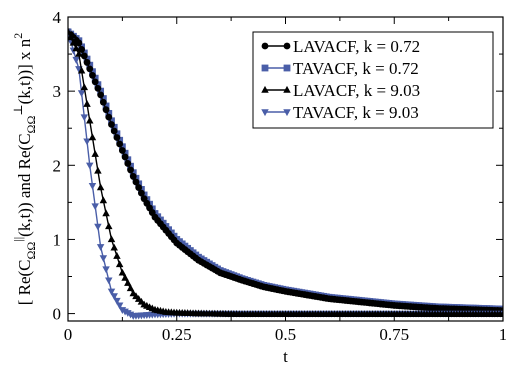 This screenshot has width=506, height=367. Describe the element at coordinates (356, 68) in the screenshot. I see `legend-label: TAVACF, k = 0.72` at that location.